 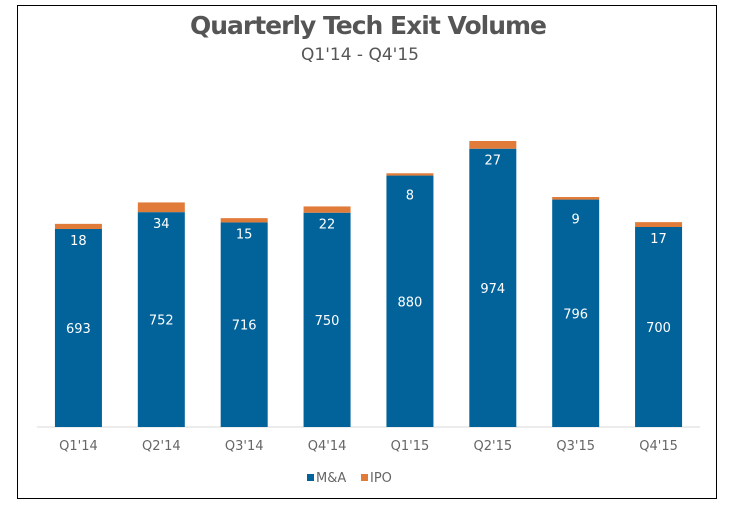 What do you see at coordinates (244, 234) in the screenshot?
I see `data-label: 15` at bounding box center [244, 234].